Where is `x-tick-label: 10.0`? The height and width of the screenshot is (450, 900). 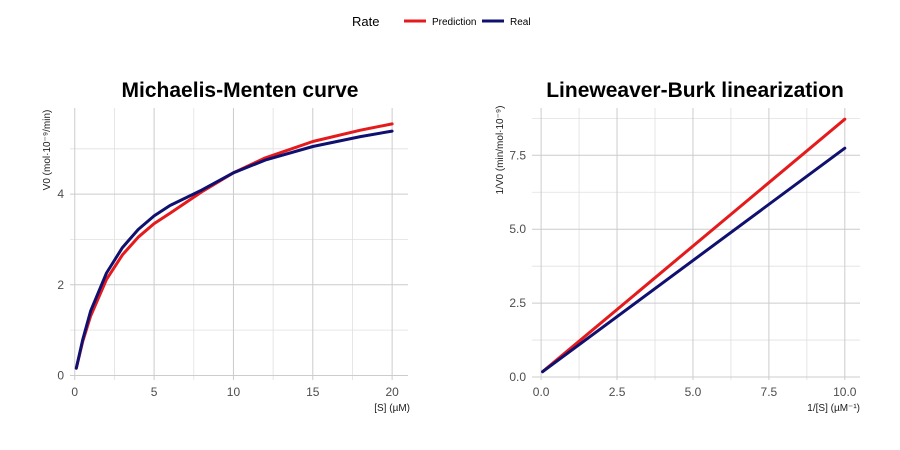
x-tick-label: 10.0 is located at coordinates (845, 392).